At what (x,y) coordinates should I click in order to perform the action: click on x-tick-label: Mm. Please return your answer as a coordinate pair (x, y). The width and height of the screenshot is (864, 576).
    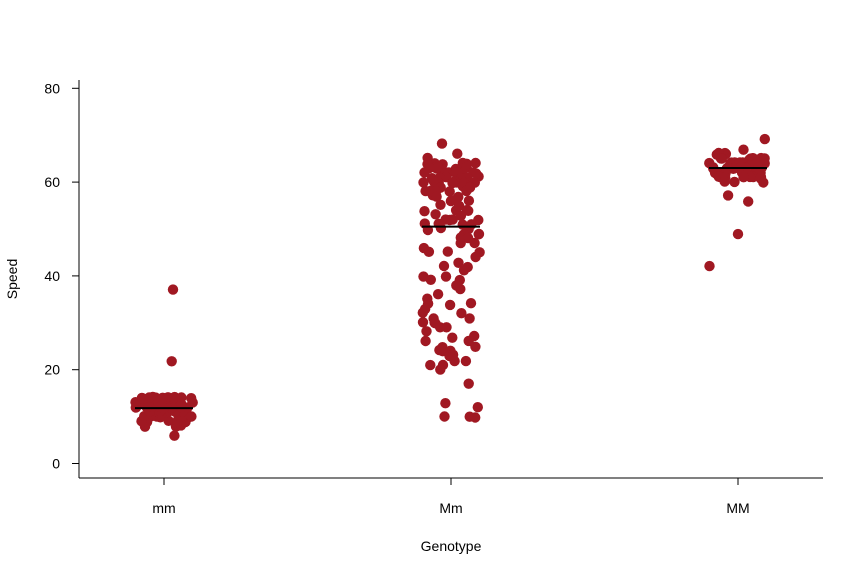
    Looking at the image, I should click on (450, 508).